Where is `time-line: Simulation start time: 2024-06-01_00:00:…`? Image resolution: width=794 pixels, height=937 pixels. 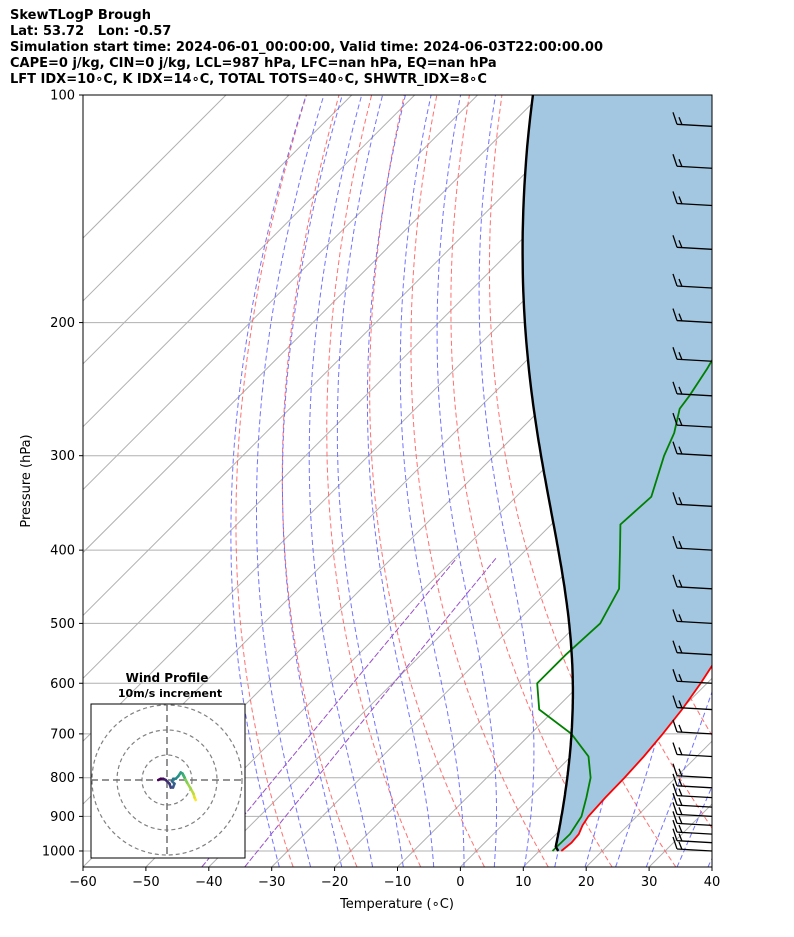
time-line: Simulation start time: 2024-06-01_00:00:… is located at coordinates (306, 47).